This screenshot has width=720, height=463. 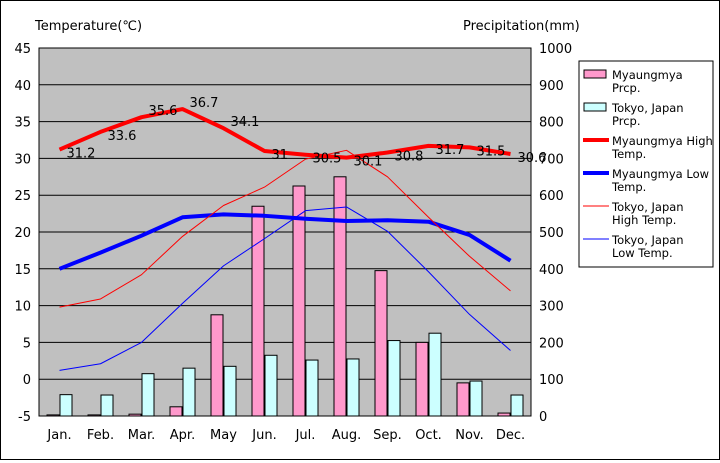 What do you see at coordinates (22, 233) in the screenshot?
I see `left-tick-label: 20` at bounding box center [22, 233].